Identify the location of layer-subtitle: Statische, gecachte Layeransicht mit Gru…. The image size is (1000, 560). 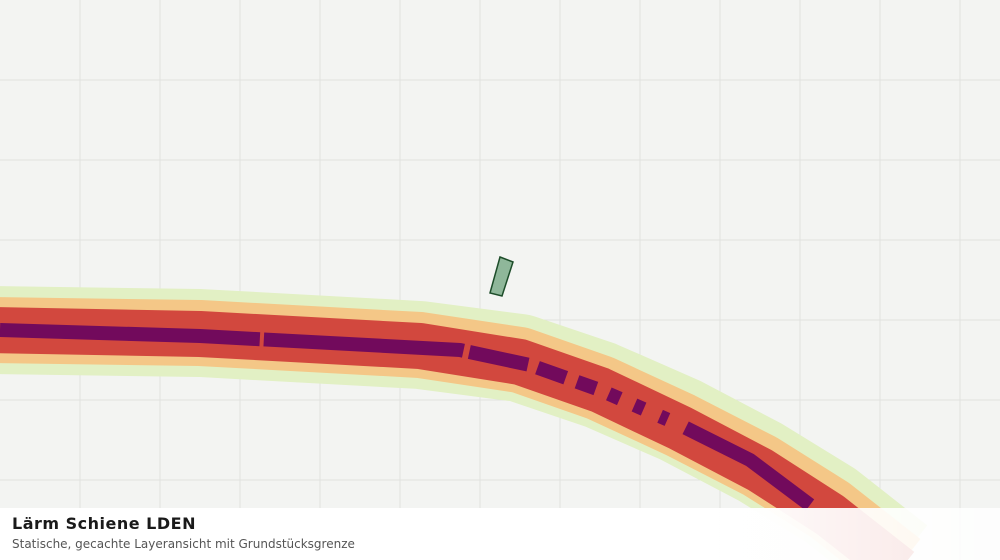
(183, 544).